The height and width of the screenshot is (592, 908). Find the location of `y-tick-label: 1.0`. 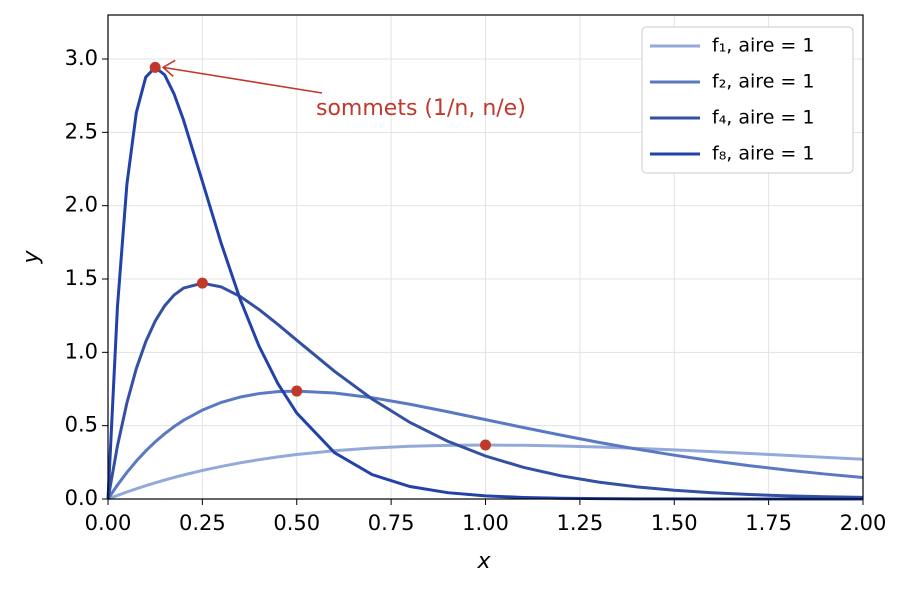

y-tick-label: 1.0 is located at coordinates (81, 351).